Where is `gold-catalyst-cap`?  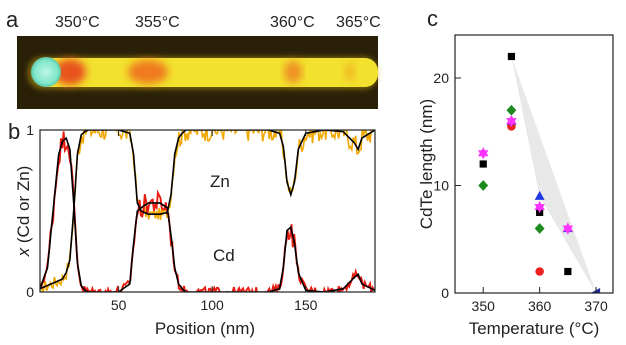
gold-catalyst-cap is located at coordinates (46, 72).